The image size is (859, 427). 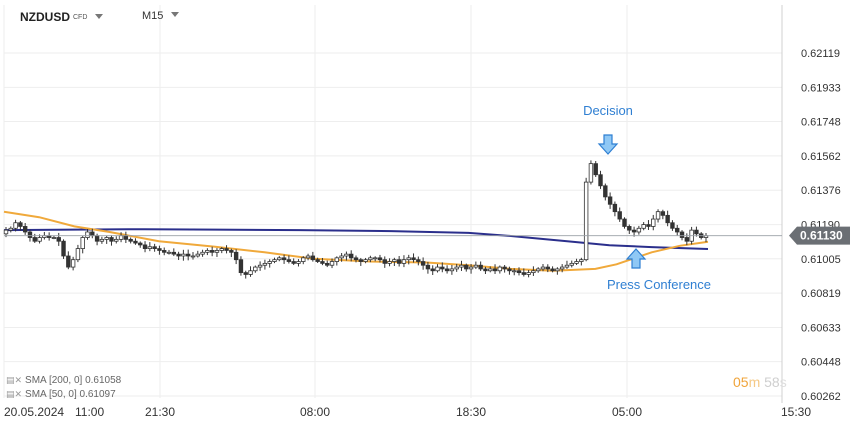 What do you see at coordinates (821, 363) in the screenshot?
I see `y-tick-label: 0.60448` at bounding box center [821, 363].